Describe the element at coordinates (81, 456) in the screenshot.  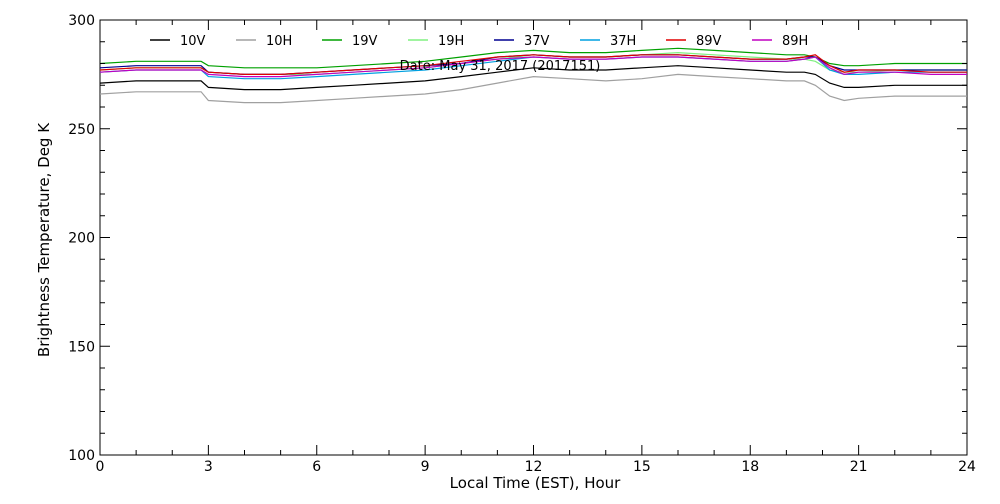
I see `y-tick-label: 100` at that location.